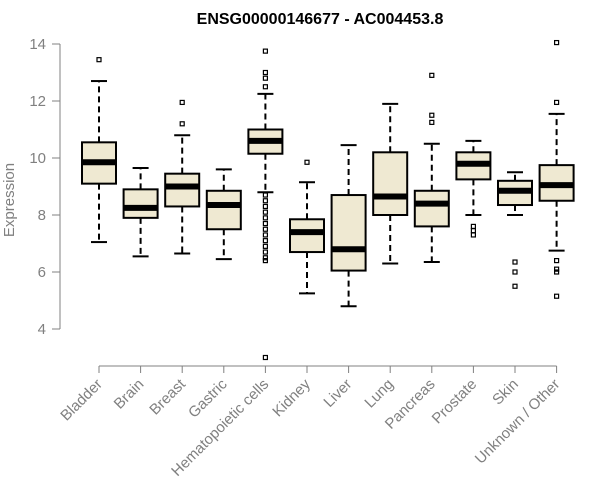 This screenshot has width=600, height=500. Describe the element at coordinates (37, 44) in the screenshot. I see `y-tick-label: 14` at that location.